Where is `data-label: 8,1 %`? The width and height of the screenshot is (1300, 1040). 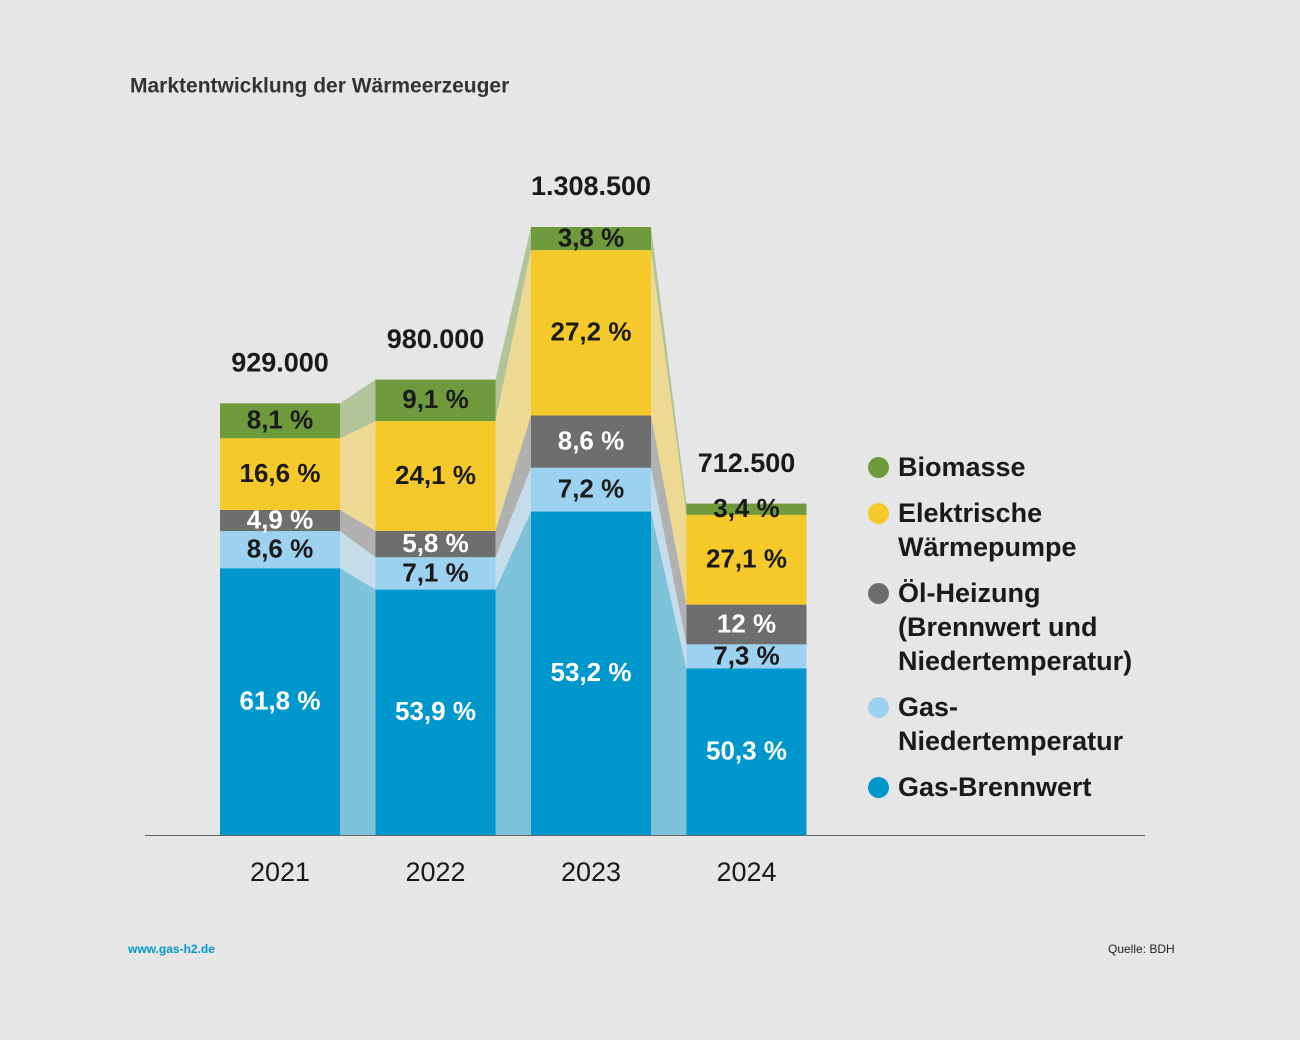
data-label: 8,1 % is located at coordinates (280, 420).